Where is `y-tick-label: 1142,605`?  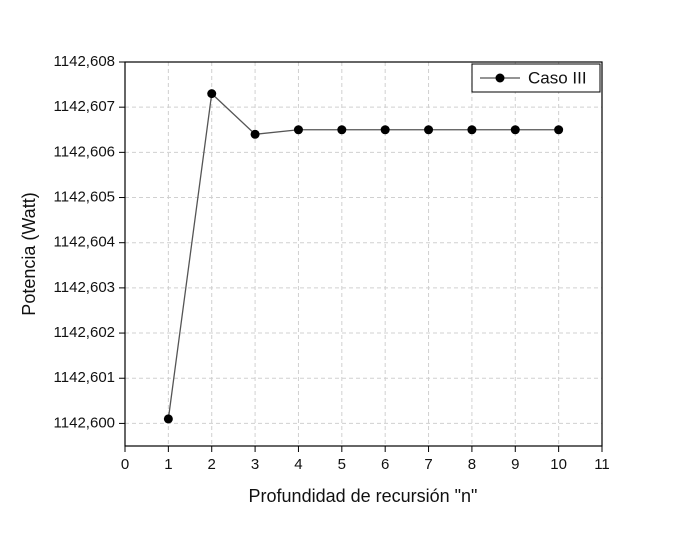
y-tick-label: 1142,605 is located at coordinates (84, 196).